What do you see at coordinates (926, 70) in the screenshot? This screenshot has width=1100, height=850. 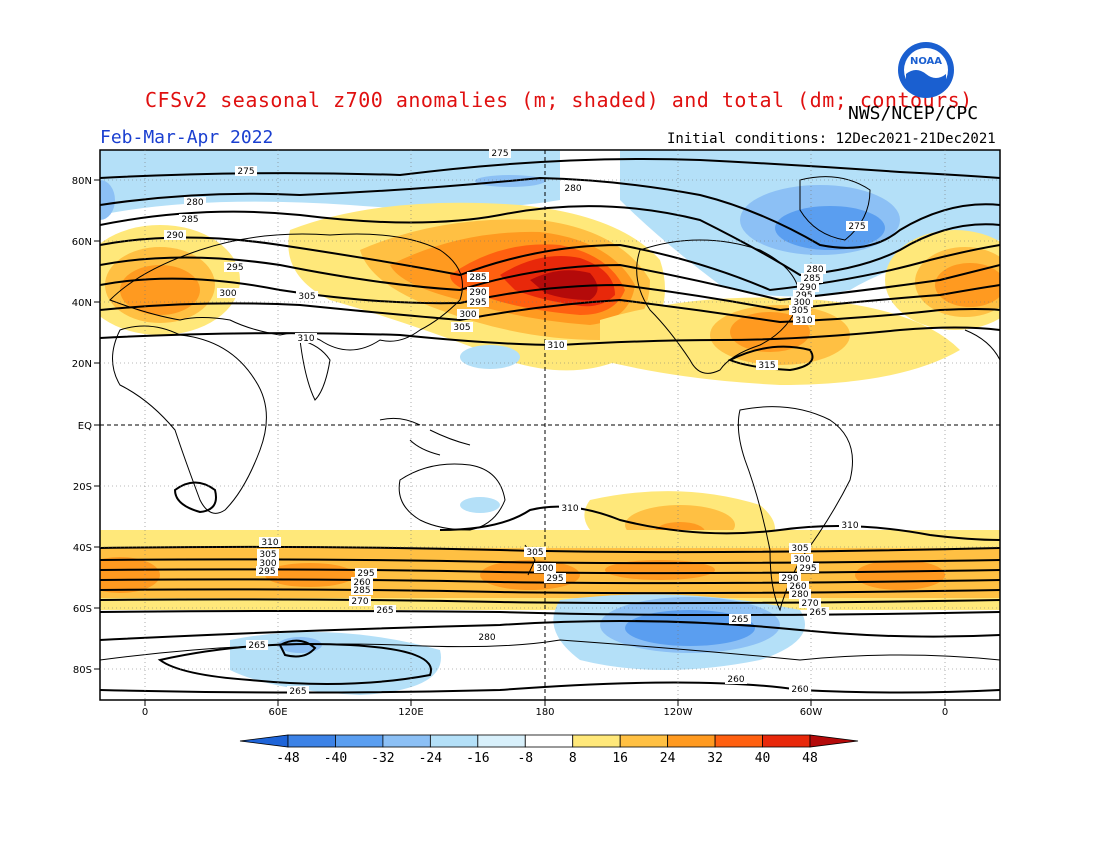 I see `noaa-logo: NOAA` at bounding box center [926, 70].